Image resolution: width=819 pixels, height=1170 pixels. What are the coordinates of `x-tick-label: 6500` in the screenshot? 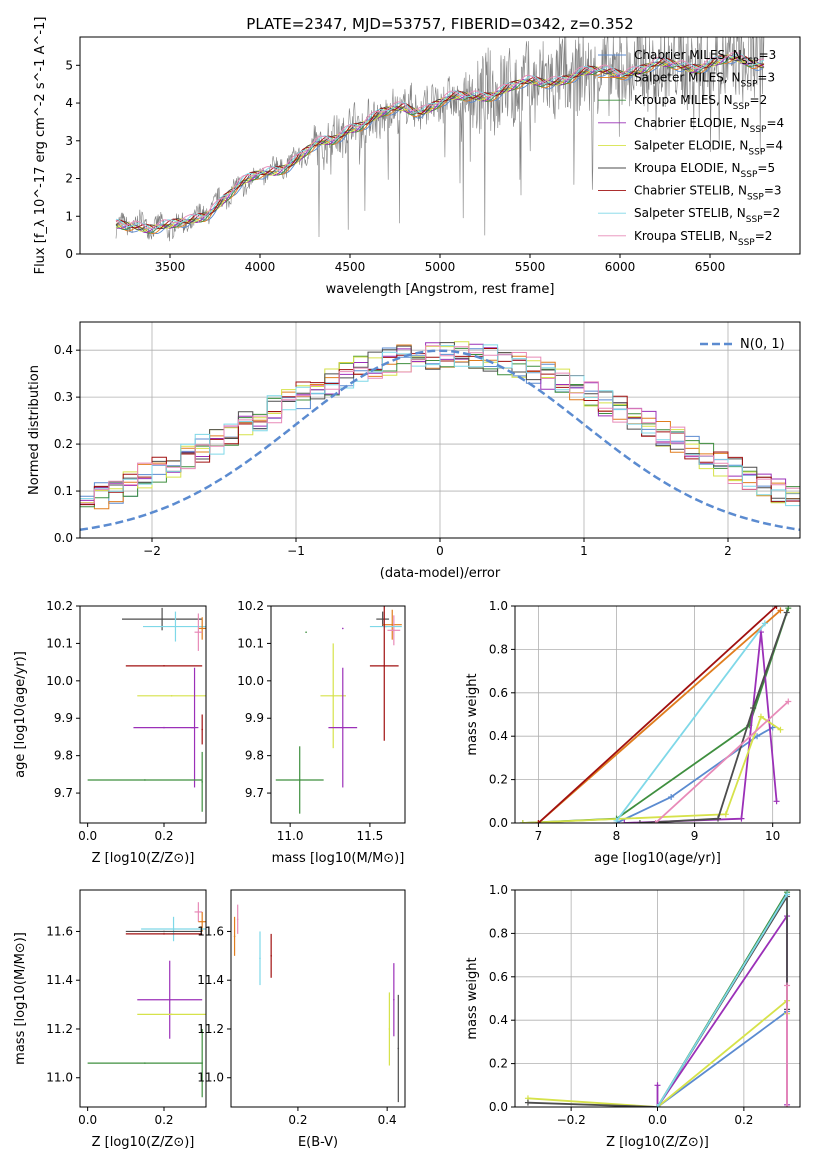 It's located at (710, 267).